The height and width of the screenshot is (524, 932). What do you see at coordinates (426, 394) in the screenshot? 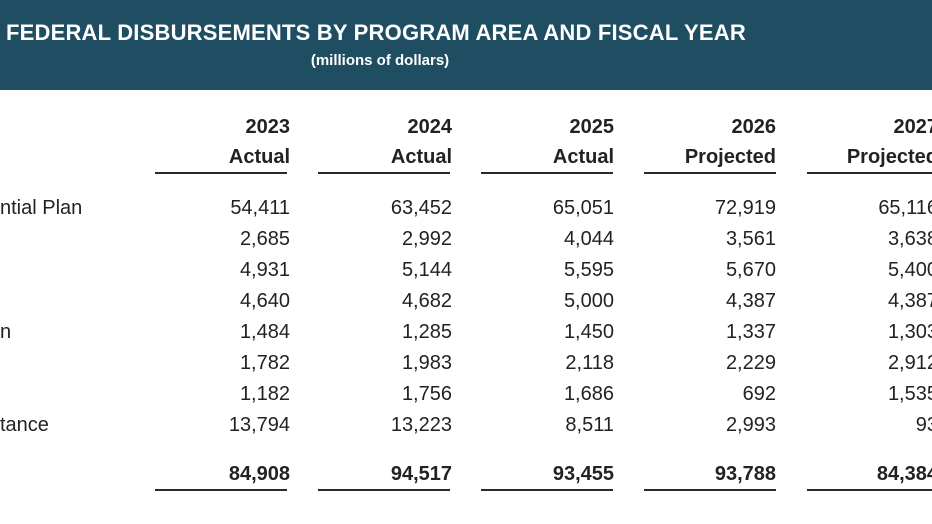
I see `table-cell: 1,756` at bounding box center [426, 394].